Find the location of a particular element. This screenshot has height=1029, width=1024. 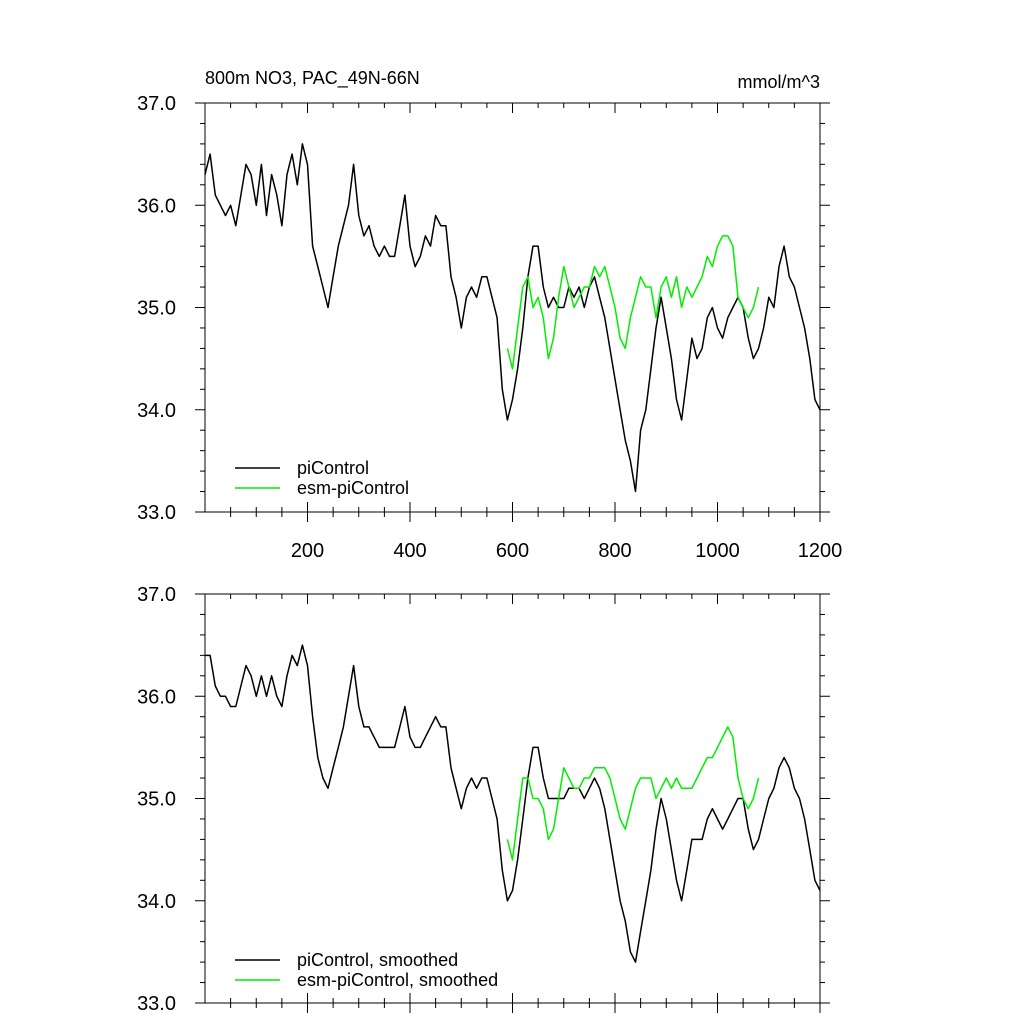

x-tick-label: 400 is located at coordinates (409, 551).